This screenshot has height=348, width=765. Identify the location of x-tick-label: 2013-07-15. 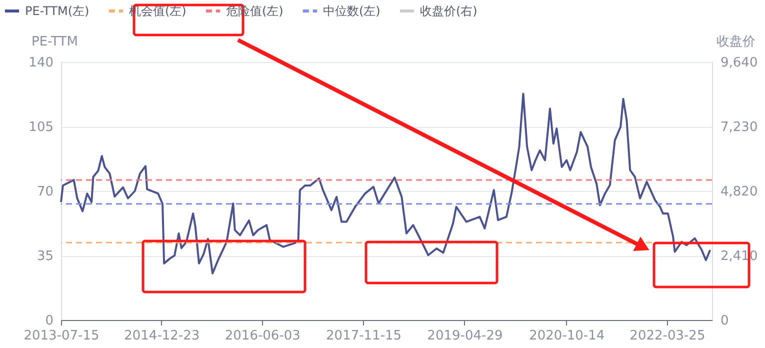
(62, 336).